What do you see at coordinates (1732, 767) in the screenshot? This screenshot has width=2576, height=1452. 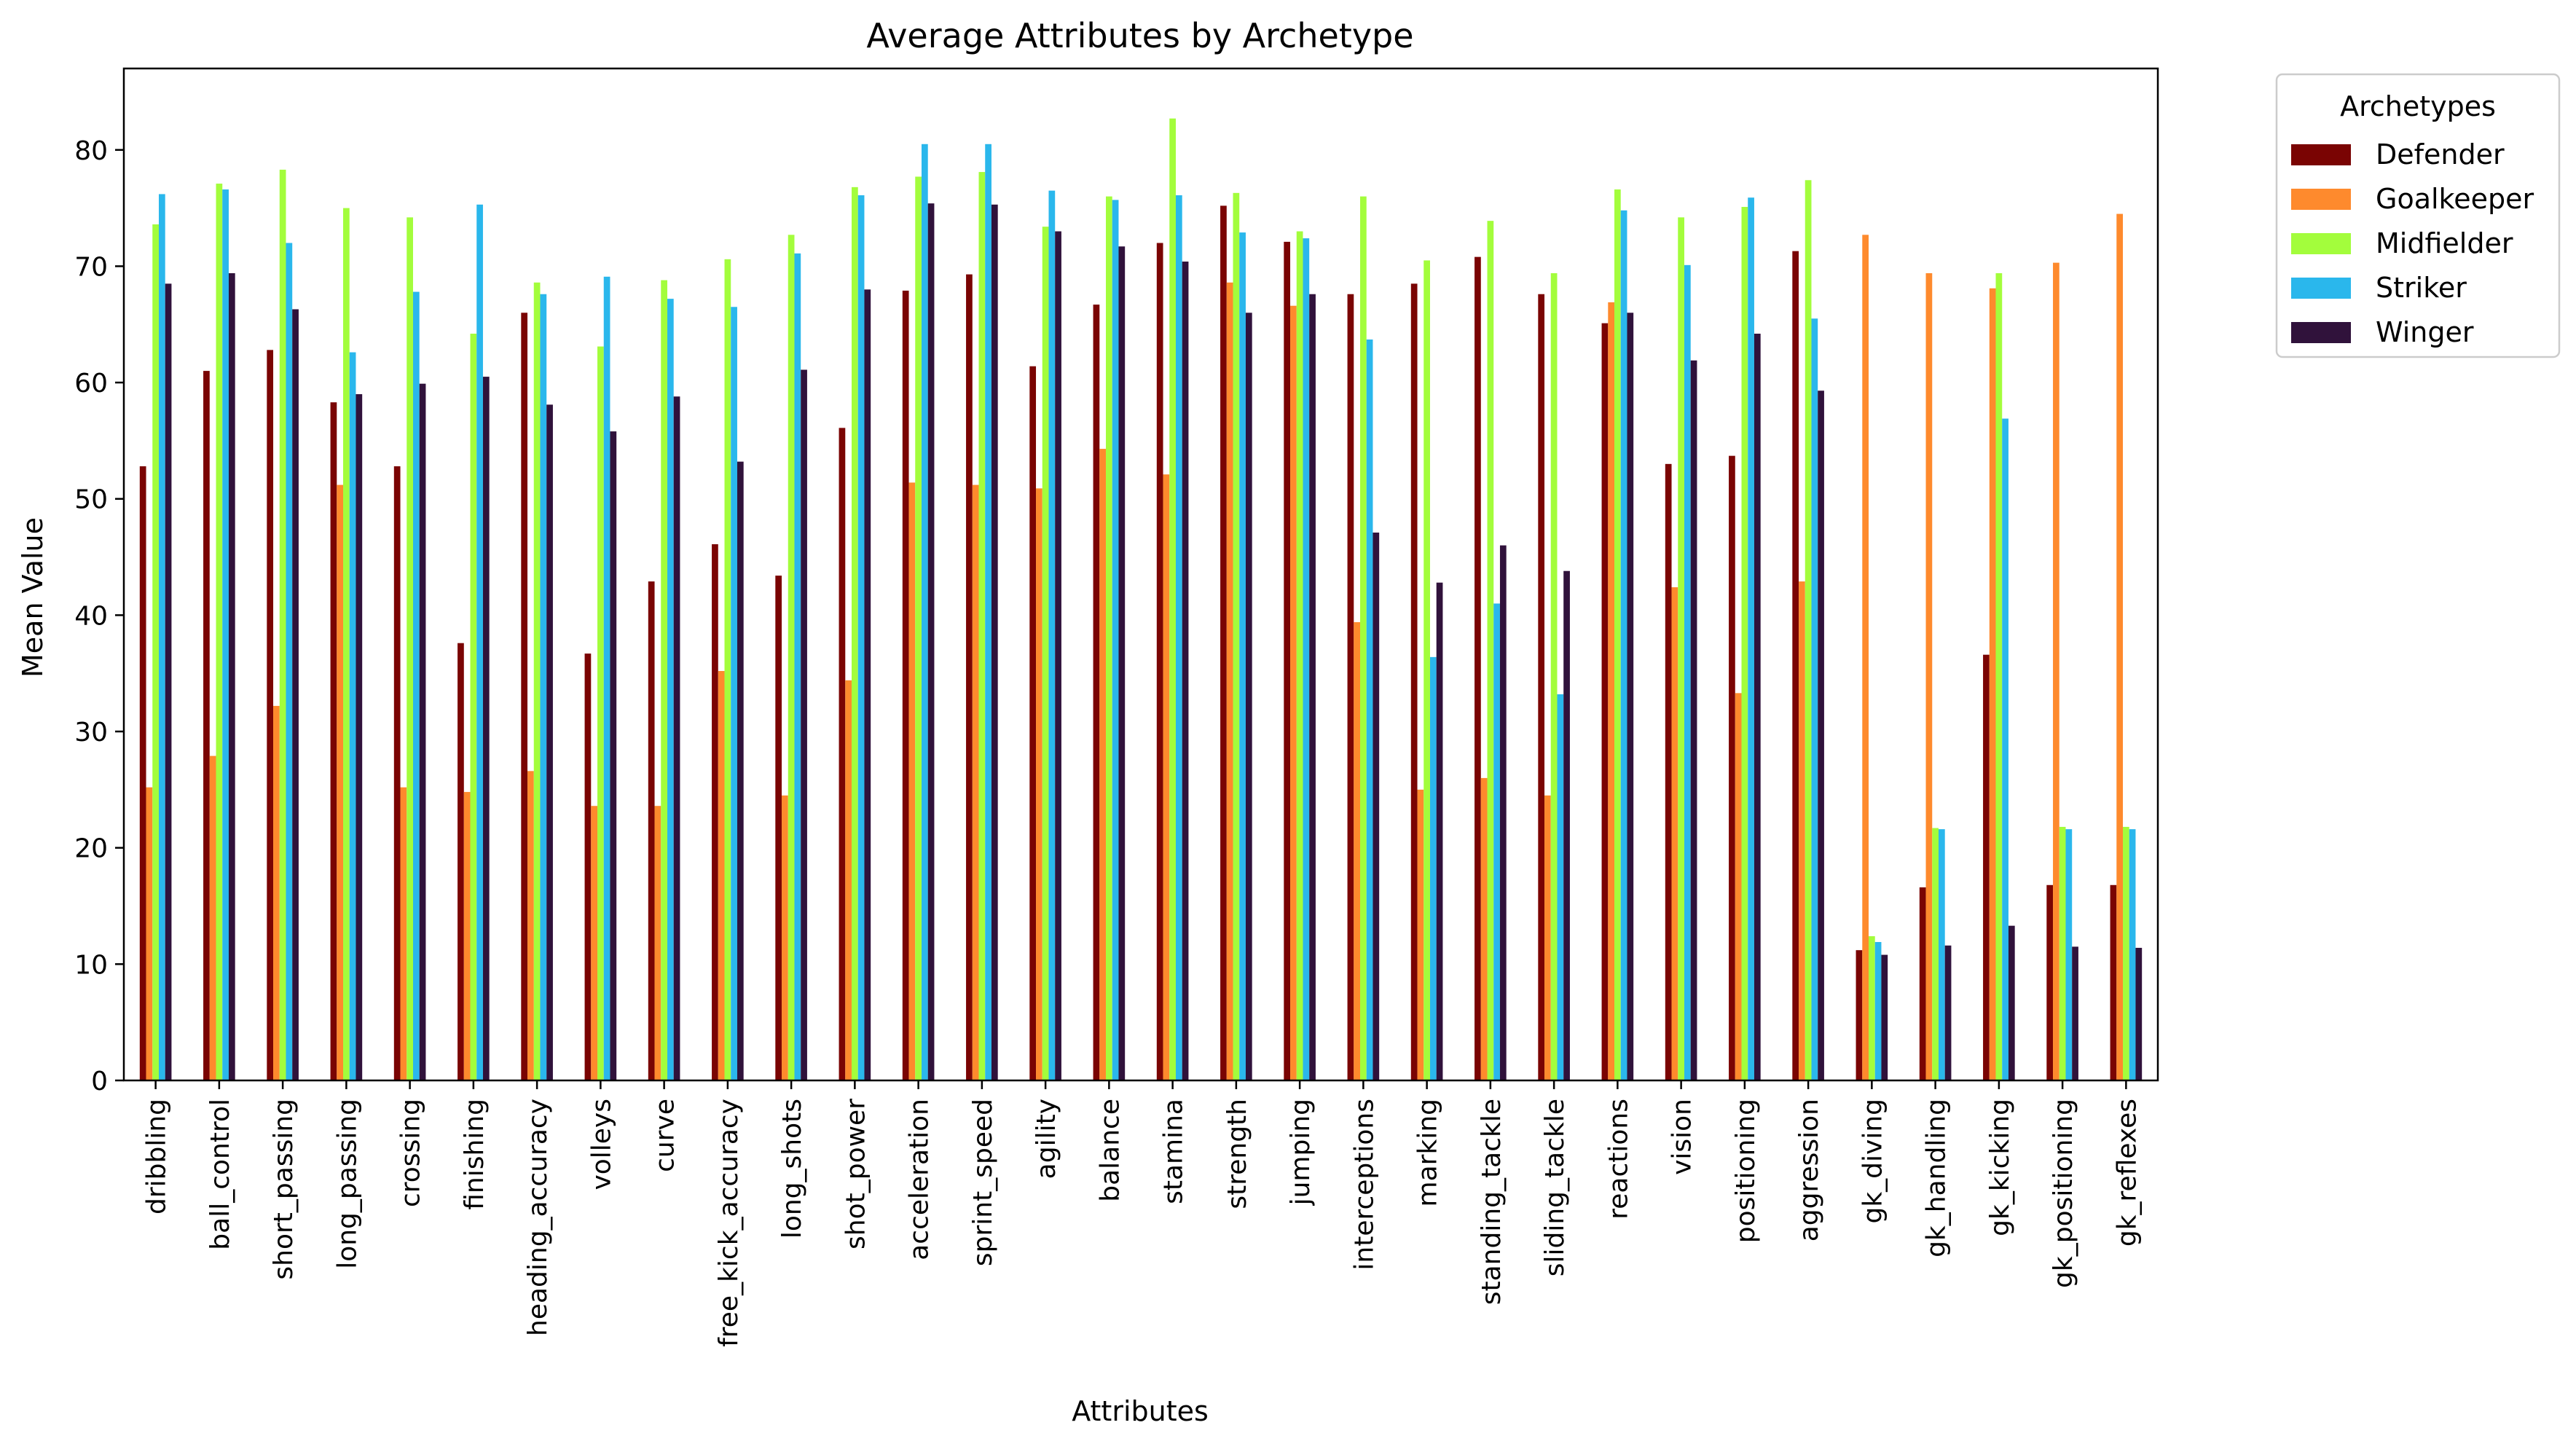 I see `bar-defender-positioning` at bounding box center [1732, 767].